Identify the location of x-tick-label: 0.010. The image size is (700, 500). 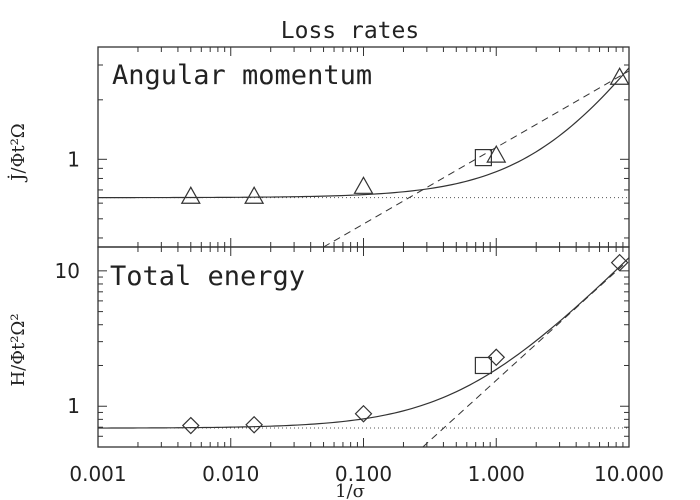
(230, 474).